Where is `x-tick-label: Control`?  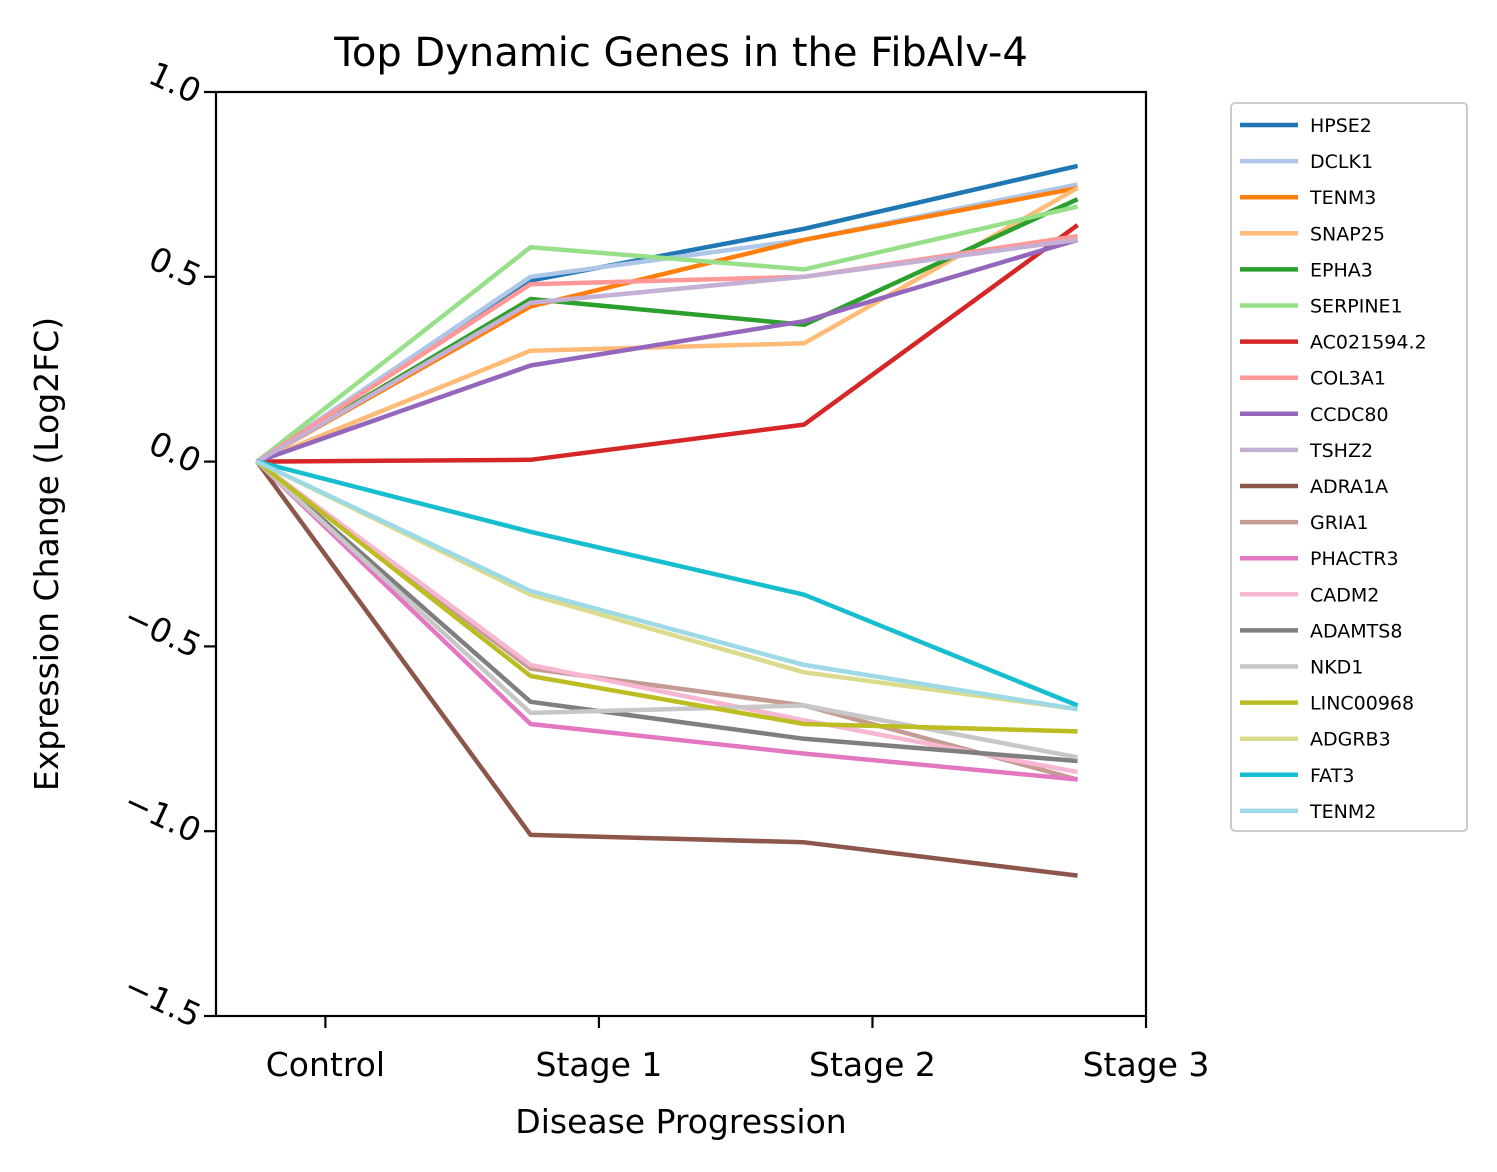
x-tick-label: Control is located at coordinates (325, 1064).